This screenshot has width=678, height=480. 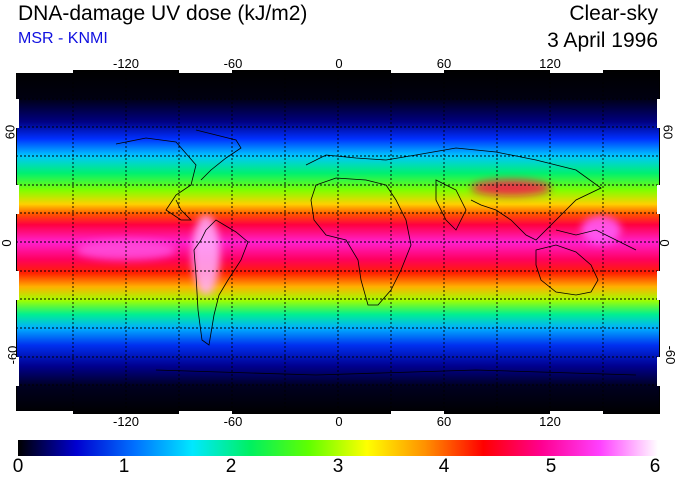 I want to click on lat-tick-right-label: -60, so click(x=670, y=355).